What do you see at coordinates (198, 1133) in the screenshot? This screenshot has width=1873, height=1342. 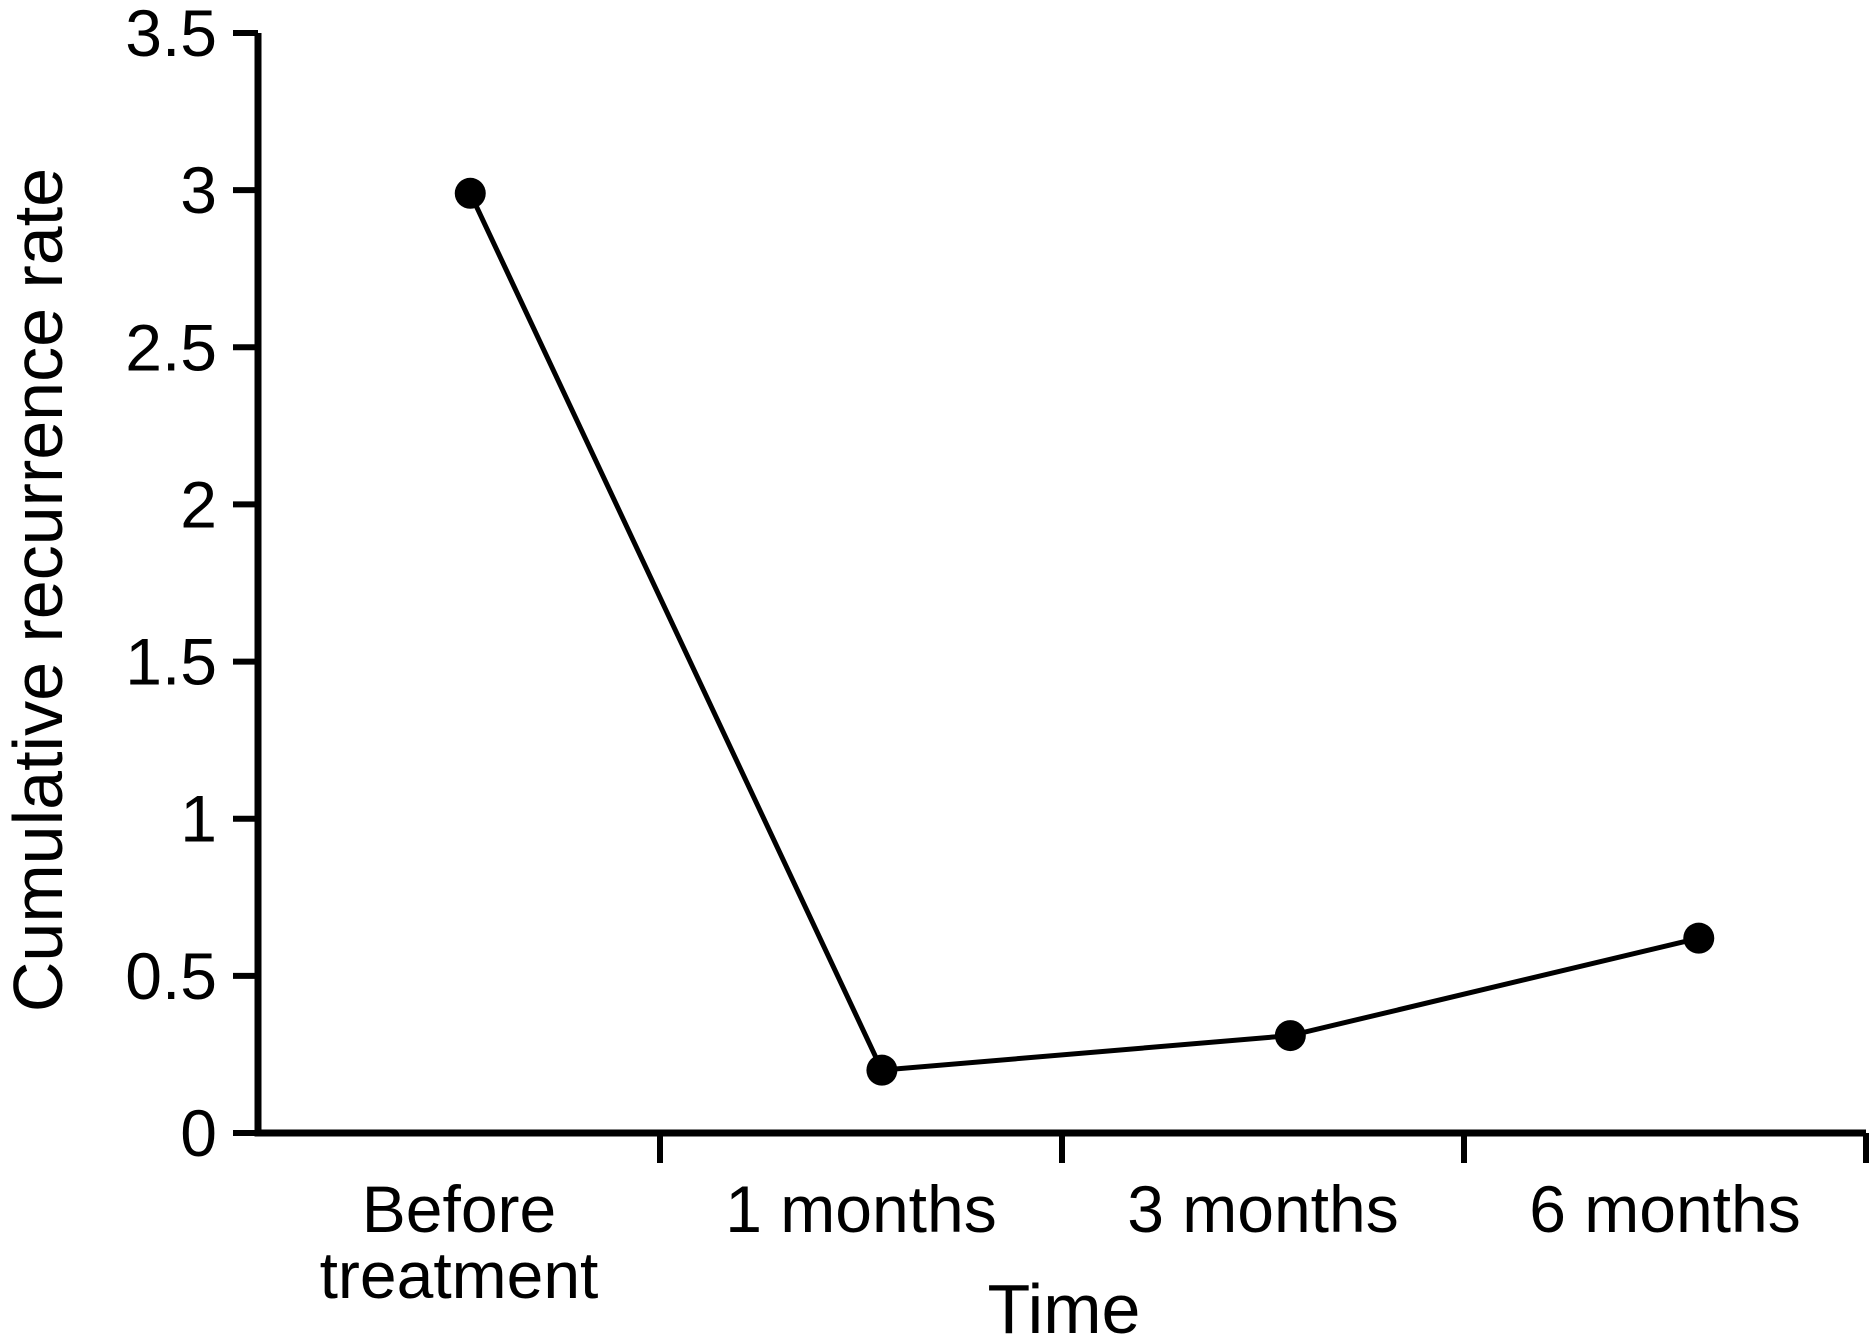 I see `y-tick-label: 0` at bounding box center [198, 1133].